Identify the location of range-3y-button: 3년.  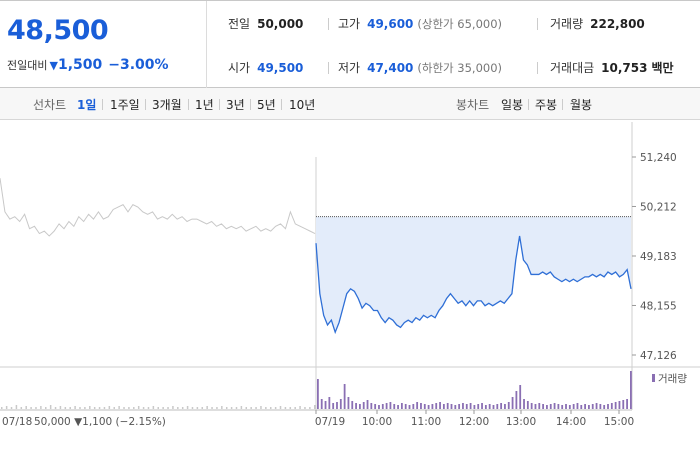
(235, 105).